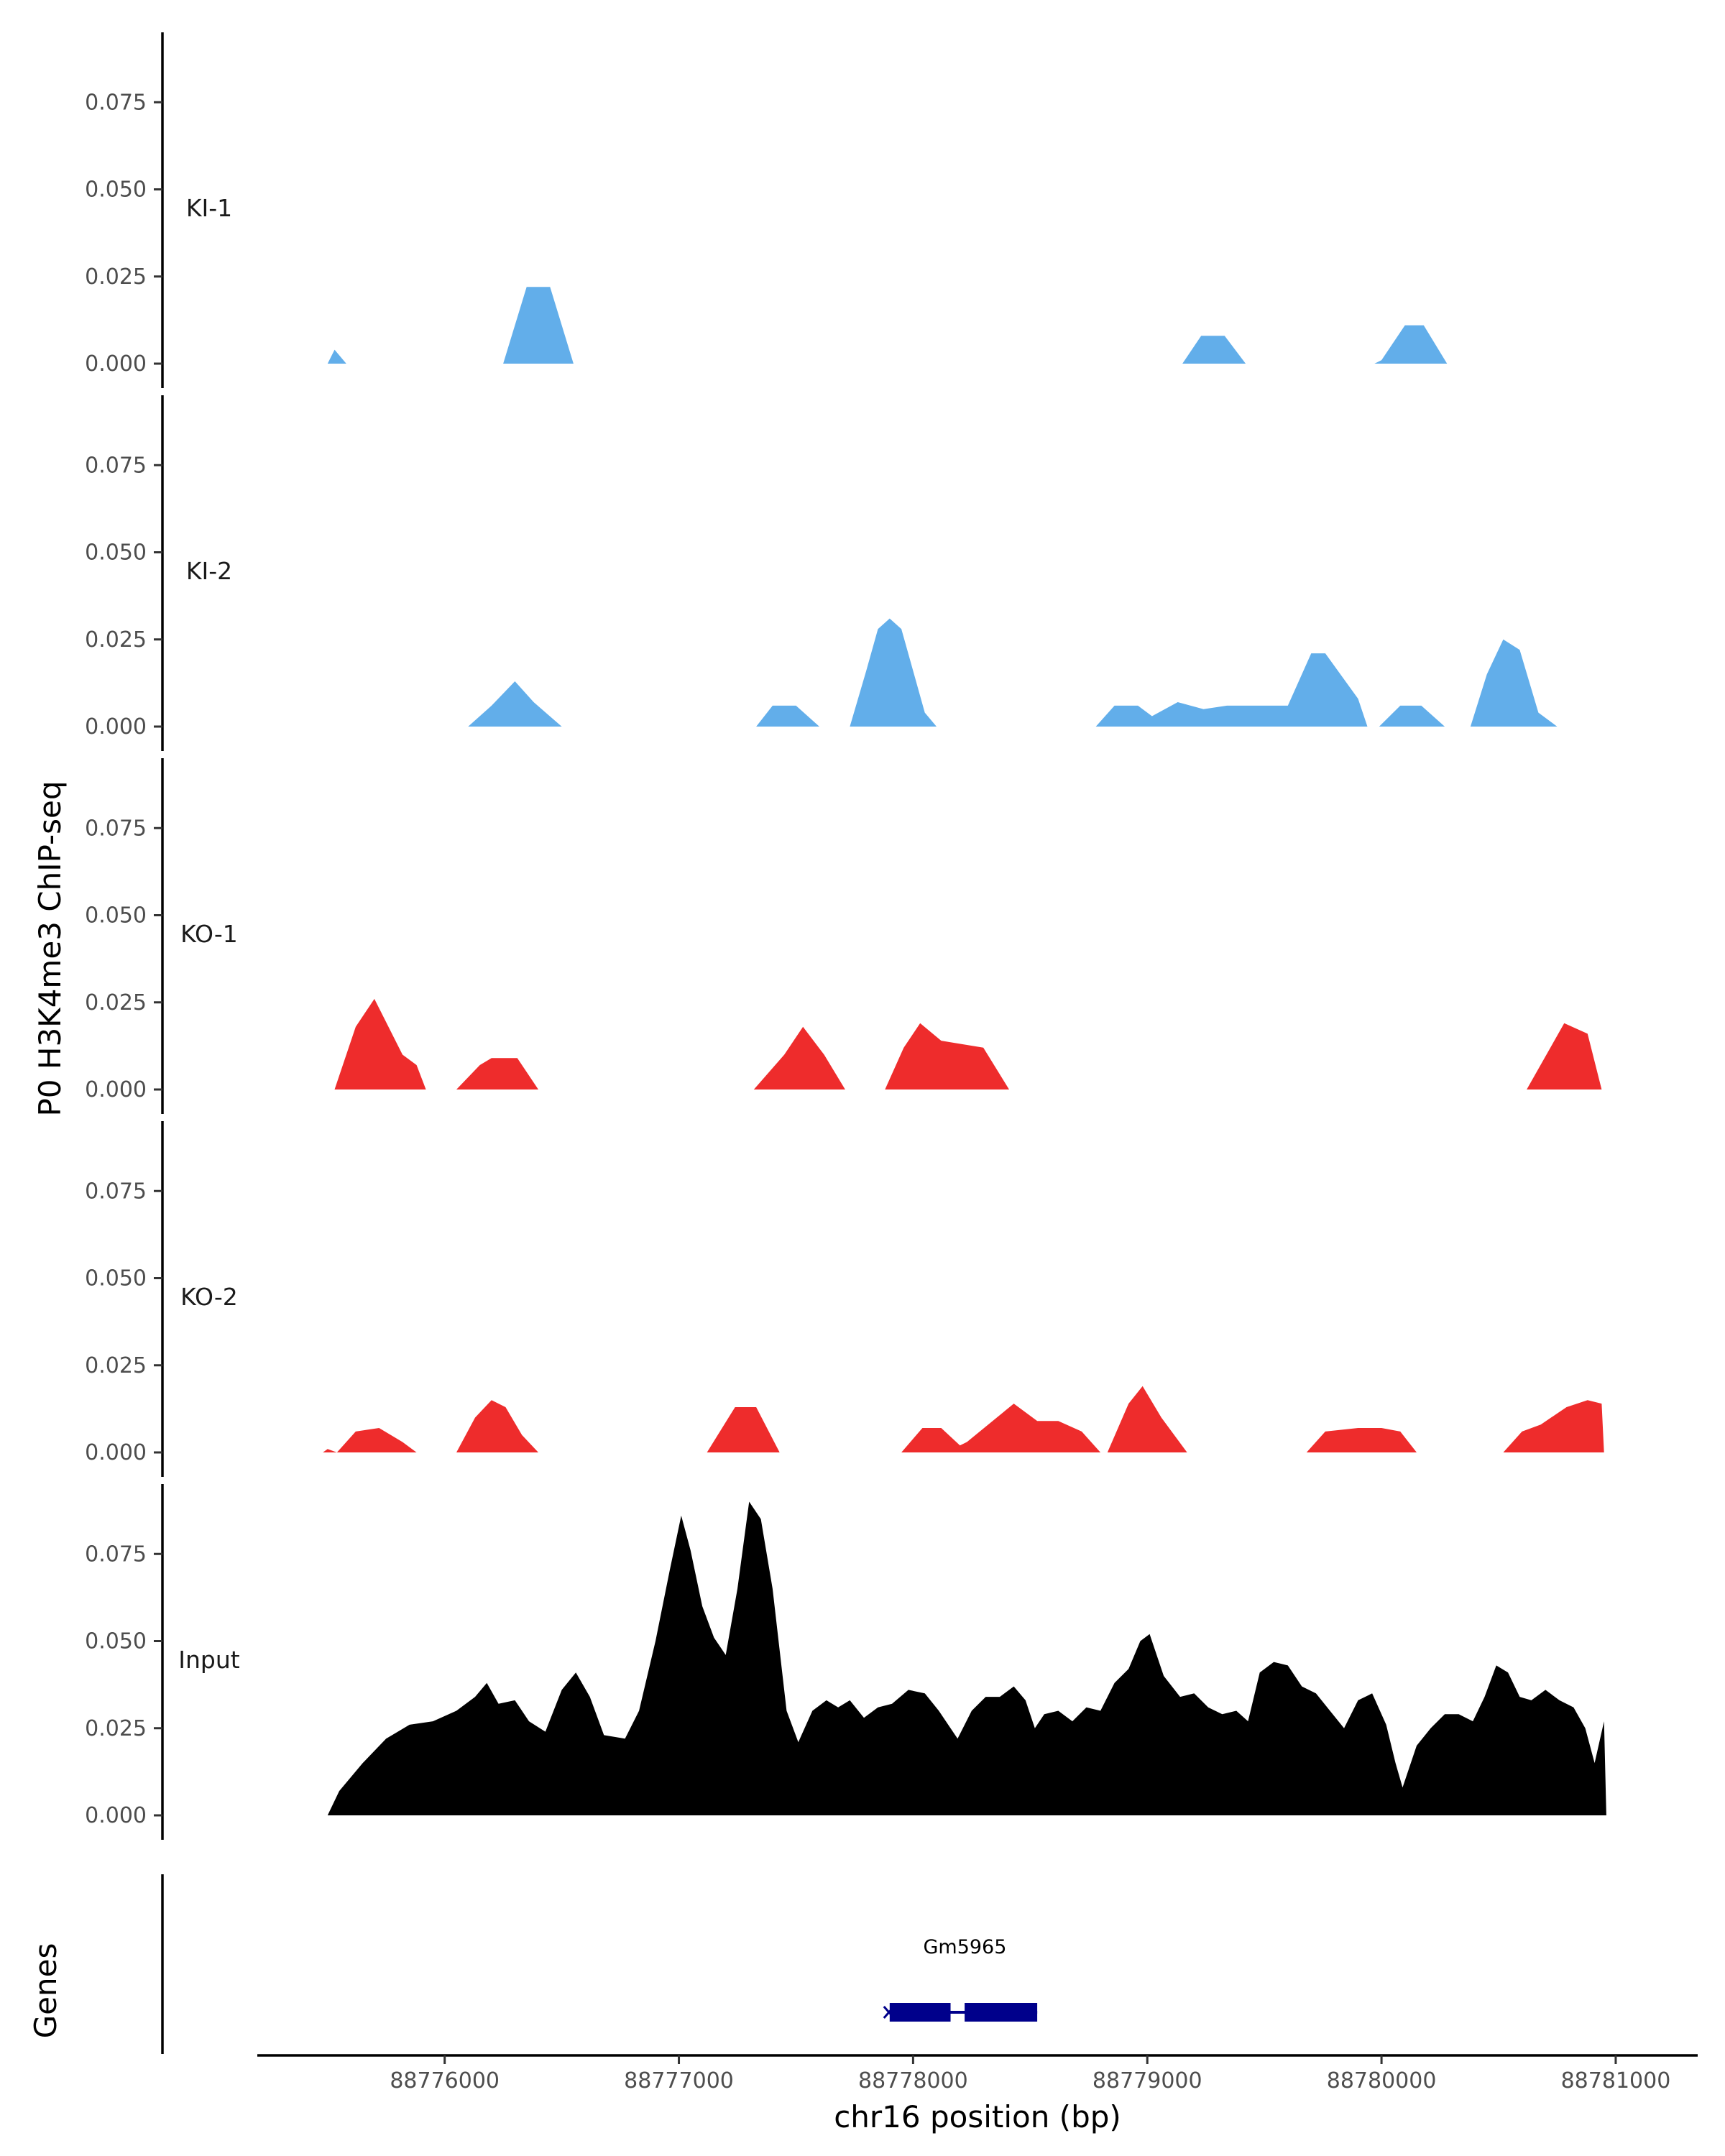 This screenshot has width=1725, height=2156. What do you see at coordinates (209, 208) in the screenshot?
I see `track-label: KI-1` at bounding box center [209, 208].